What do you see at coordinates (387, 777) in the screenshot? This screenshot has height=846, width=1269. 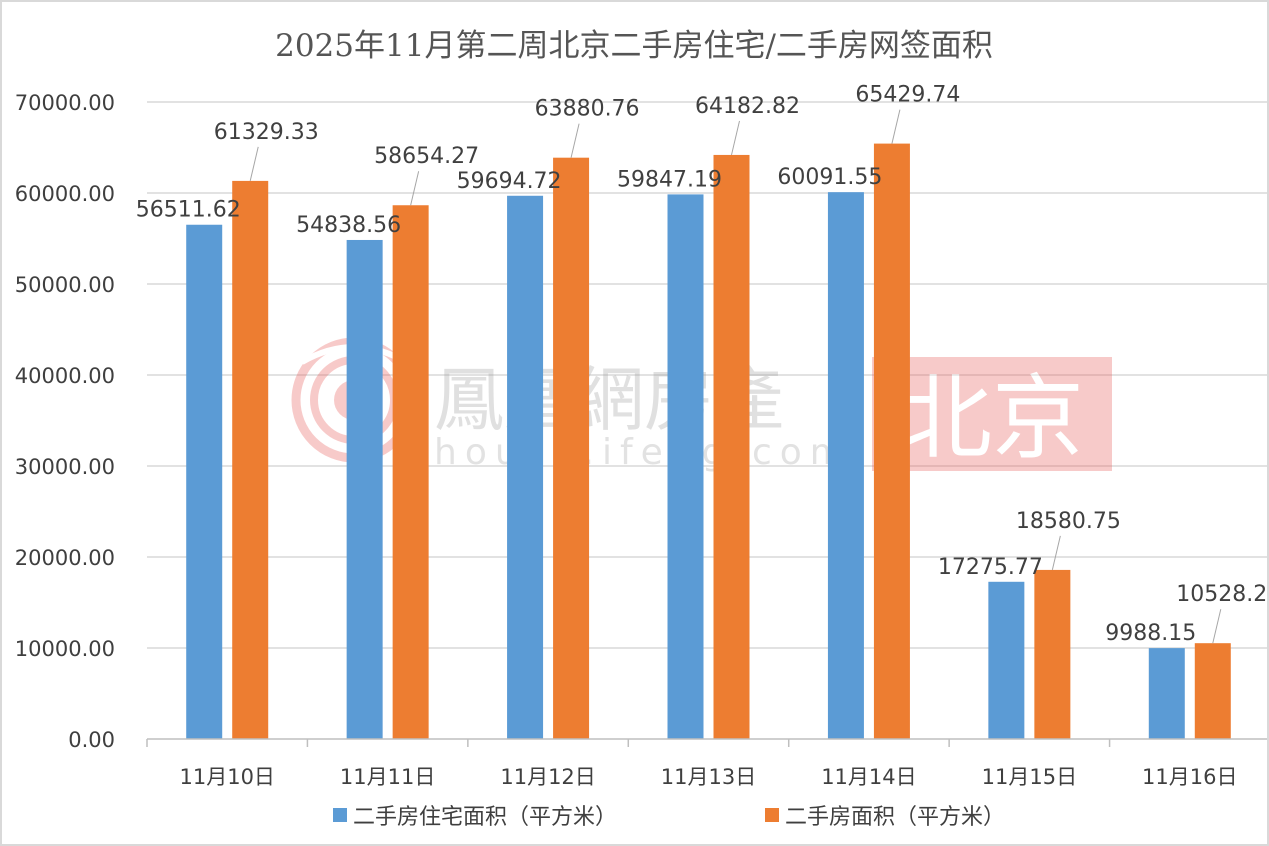 I see `x-tick-label: 11月11日` at bounding box center [387, 777].